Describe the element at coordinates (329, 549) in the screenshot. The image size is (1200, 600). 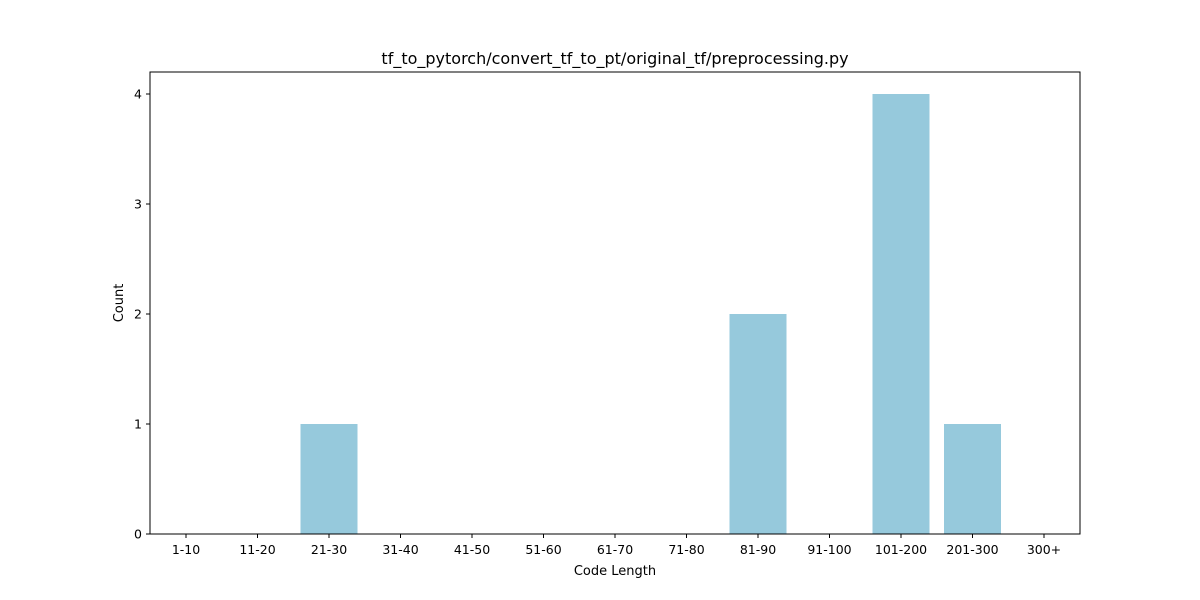
I see `x-tick-label: 21-30` at that location.